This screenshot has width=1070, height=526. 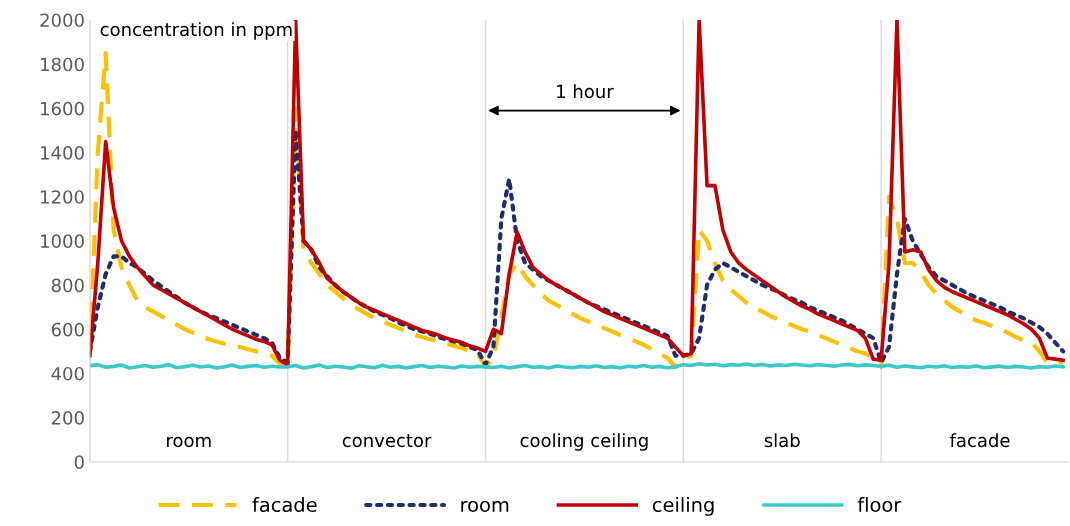 What do you see at coordinates (62, 197) in the screenshot?
I see `y-tick-label: 1200` at bounding box center [62, 197].